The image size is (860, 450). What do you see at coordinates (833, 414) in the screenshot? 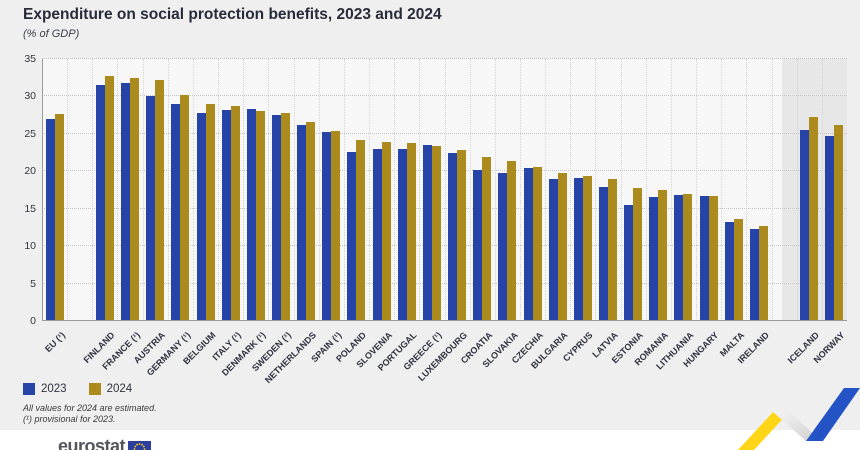
I see `ribbon-blue-segment` at bounding box center [833, 414].